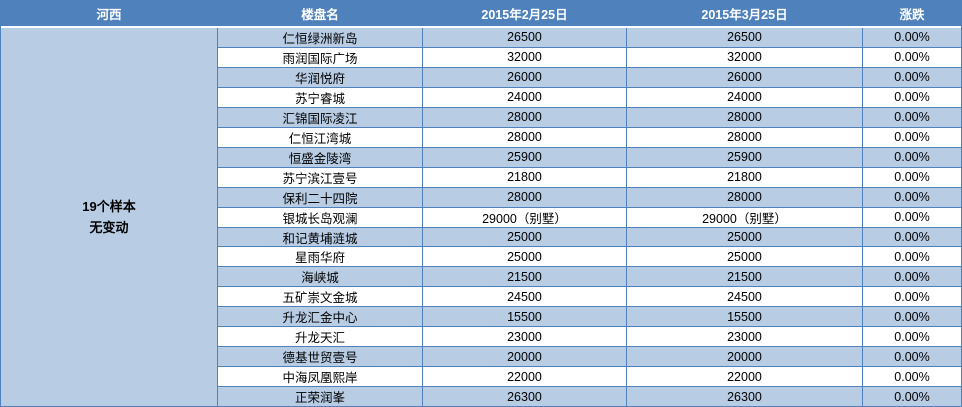 The image size is (962, 407). What do you see at coordinates (745, 357) in the screenshot?
I see `cell-price-mar: 20000` at bounding box center [745, 357].